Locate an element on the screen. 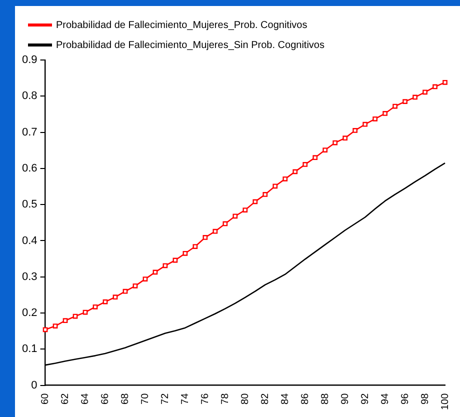 This screenshot has width=460, height=417. x-tick-label: 70 is located at coordinates (145, 398).